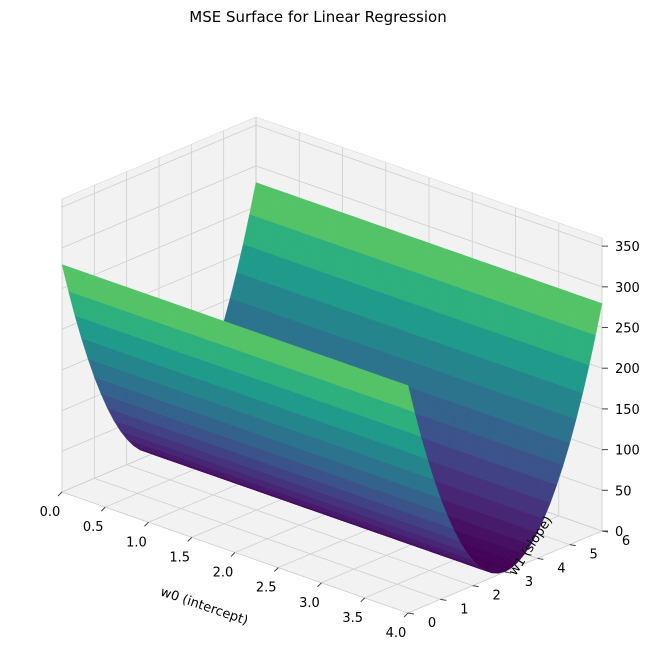  What do you see at coordinates (529, 582) in the screenshot?
I see `y-tick-label: 3` at bounding box center [529, 582].